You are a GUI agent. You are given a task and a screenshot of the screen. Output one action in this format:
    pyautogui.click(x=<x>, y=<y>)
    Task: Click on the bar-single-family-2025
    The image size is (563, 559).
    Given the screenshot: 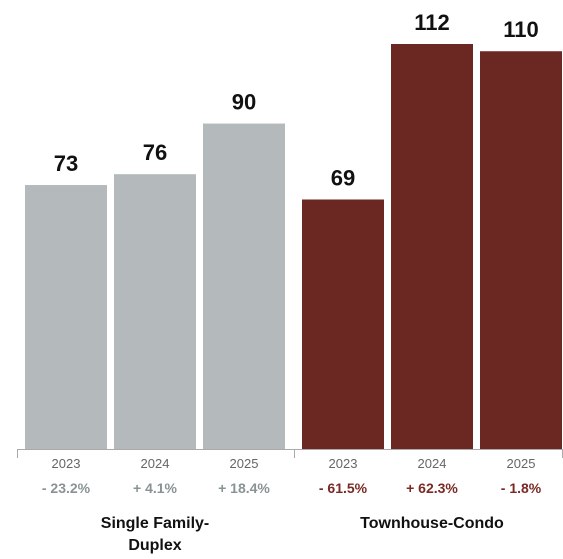 What is the action you would take?
    pyautogui.click(x=244, y=286)
    